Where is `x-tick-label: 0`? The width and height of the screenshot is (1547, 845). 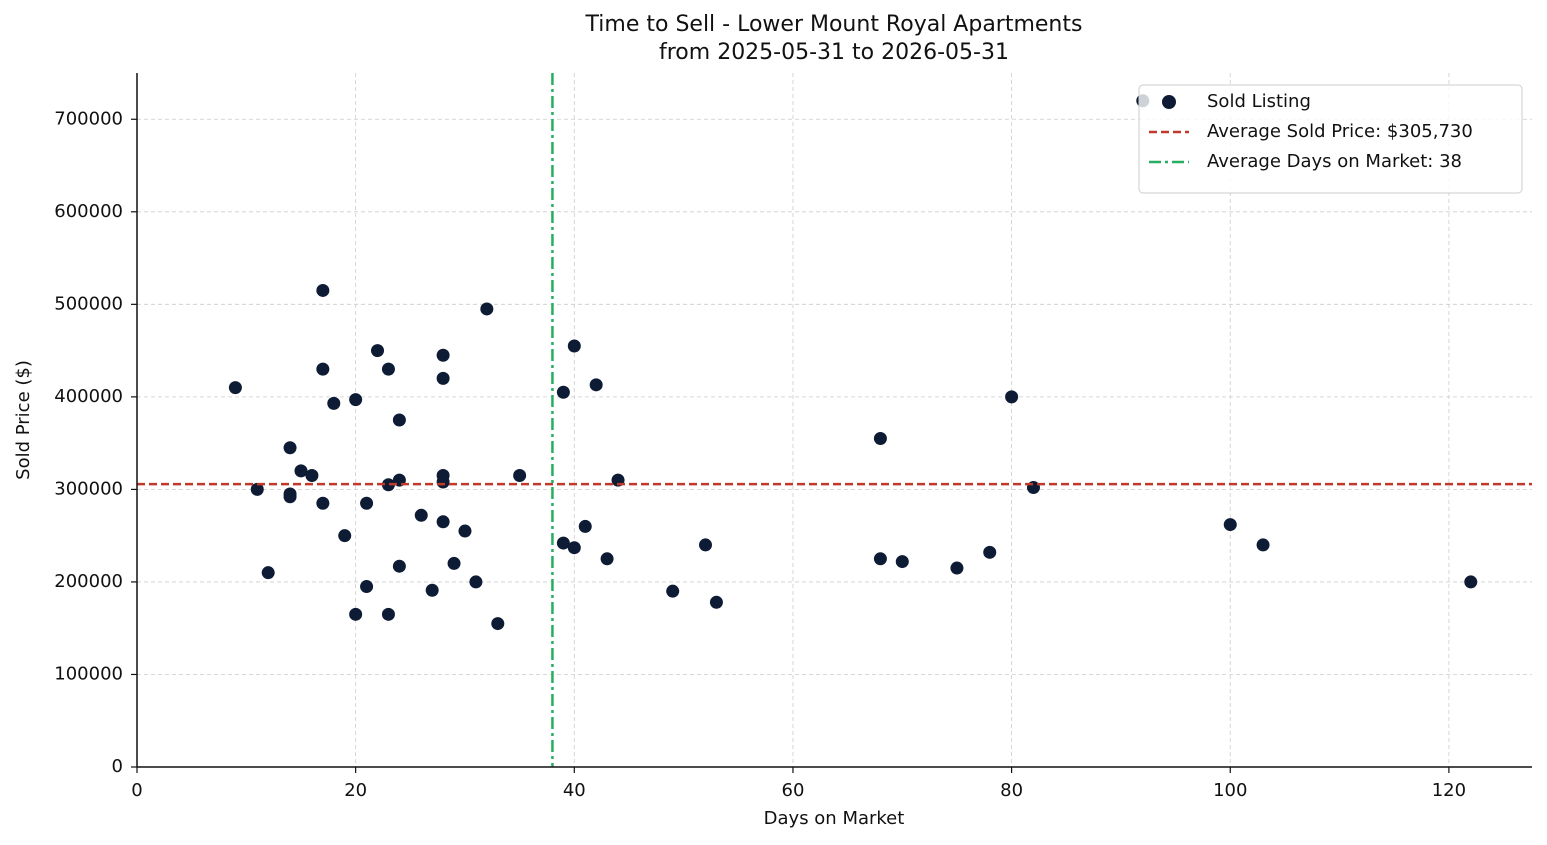
x-tick-label: 0 is located at coordinates (136, 790).